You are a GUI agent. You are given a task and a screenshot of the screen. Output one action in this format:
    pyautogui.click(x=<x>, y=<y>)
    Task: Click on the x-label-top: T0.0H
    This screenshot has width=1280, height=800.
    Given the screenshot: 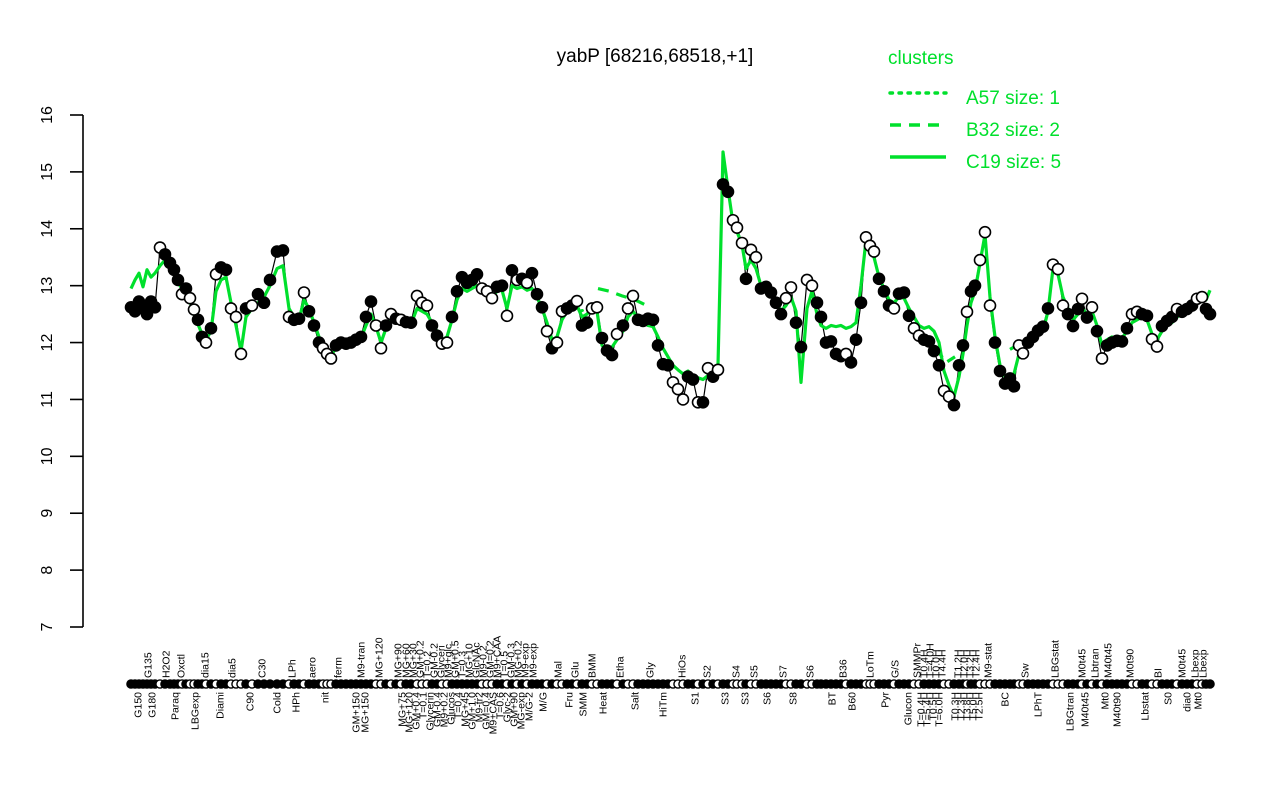 What is the action you would take?
    pyautogui.click(x=937, y=663)
    